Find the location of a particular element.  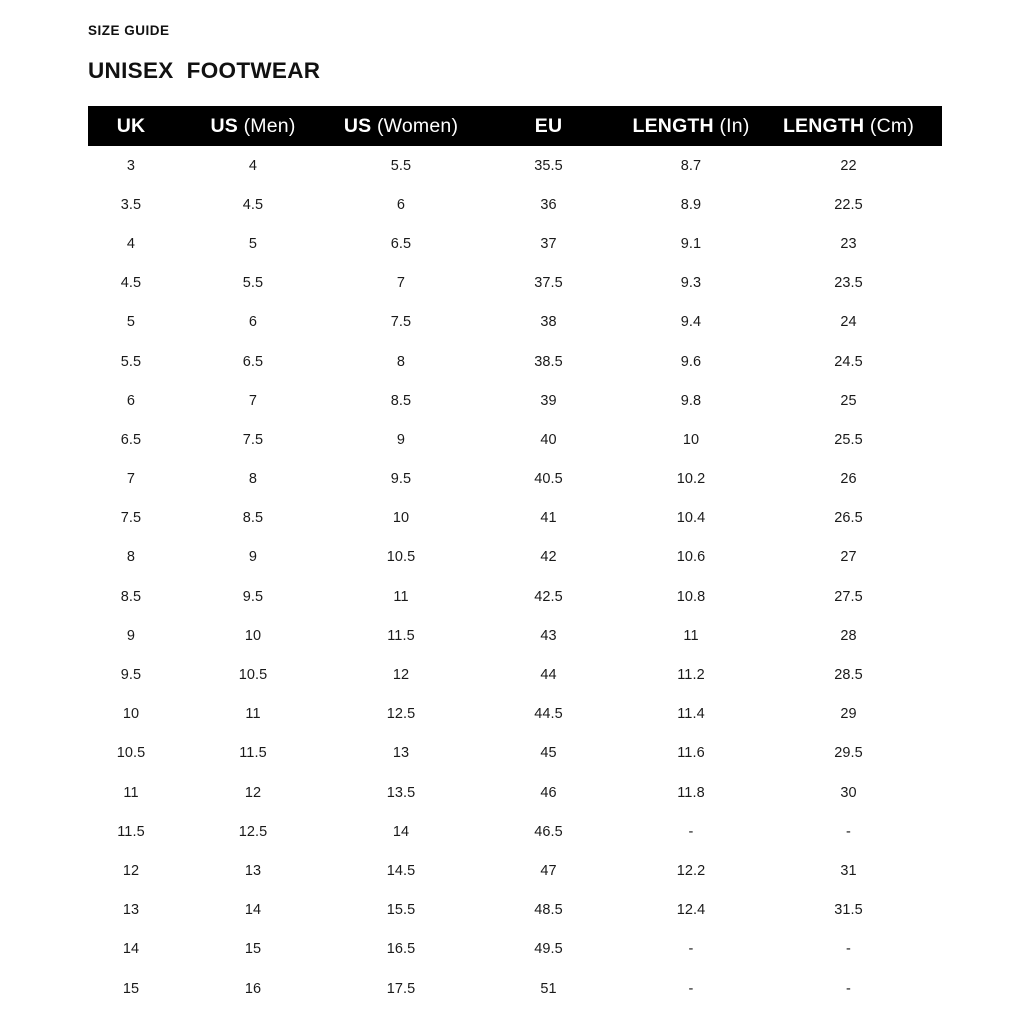

table-row: 4 5 6.5 37 9.1 23 is located at coordinates (515, 243).